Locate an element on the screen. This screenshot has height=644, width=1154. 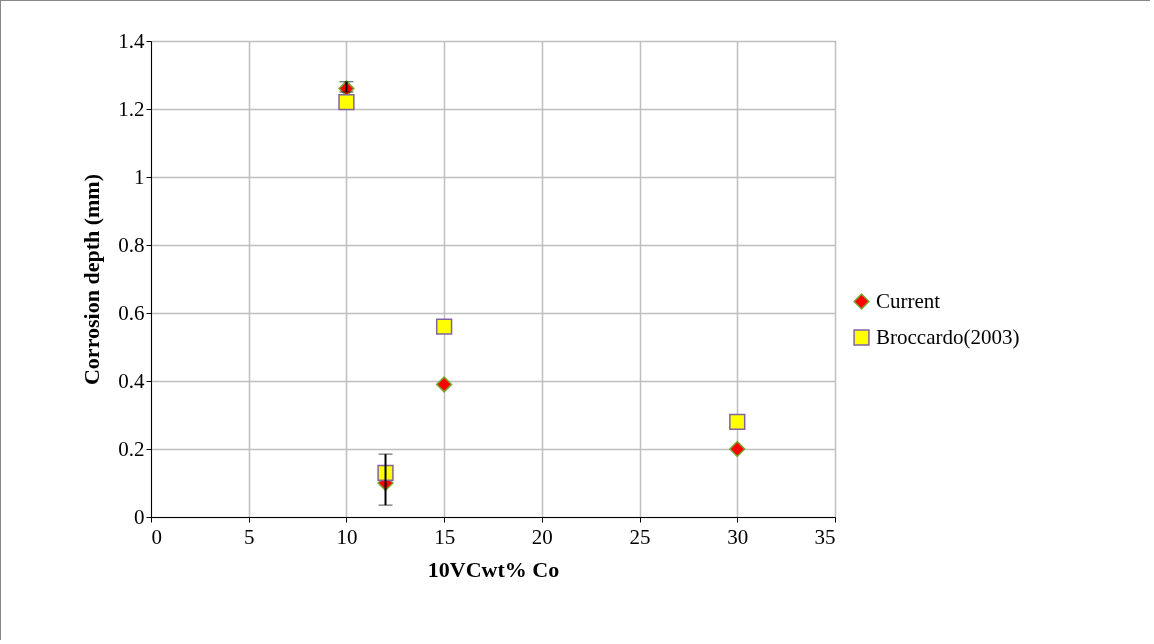
x-tick-label: 10 is located at coordinates (347, 536).